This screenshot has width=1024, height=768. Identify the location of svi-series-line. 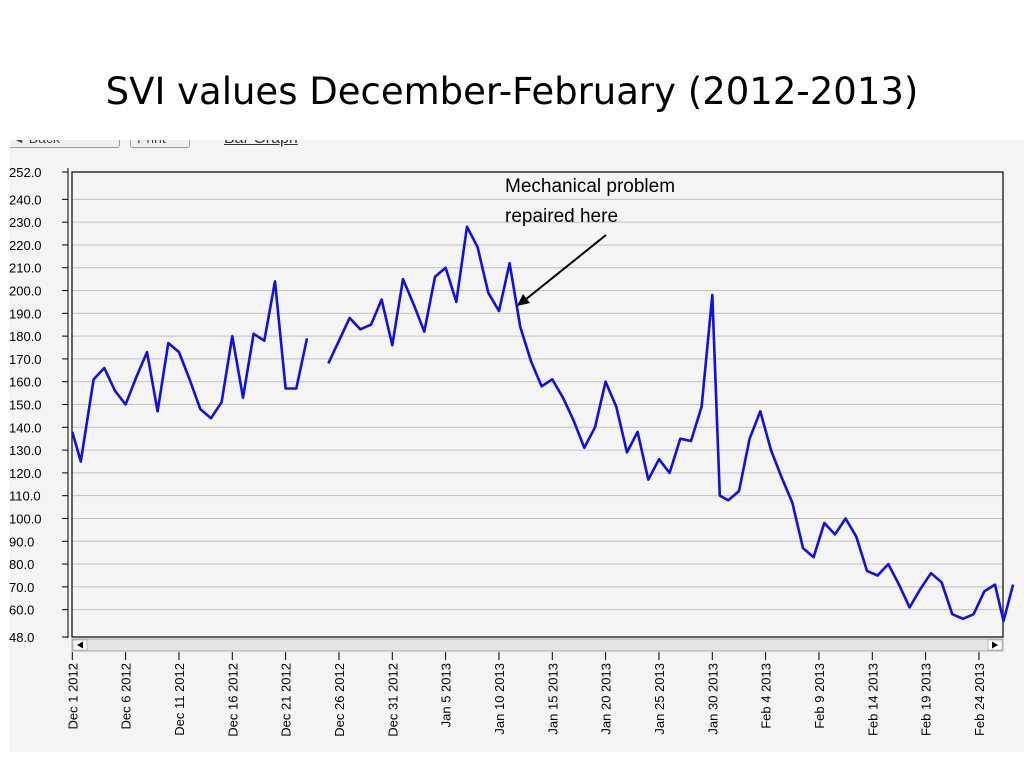
(190, 371).